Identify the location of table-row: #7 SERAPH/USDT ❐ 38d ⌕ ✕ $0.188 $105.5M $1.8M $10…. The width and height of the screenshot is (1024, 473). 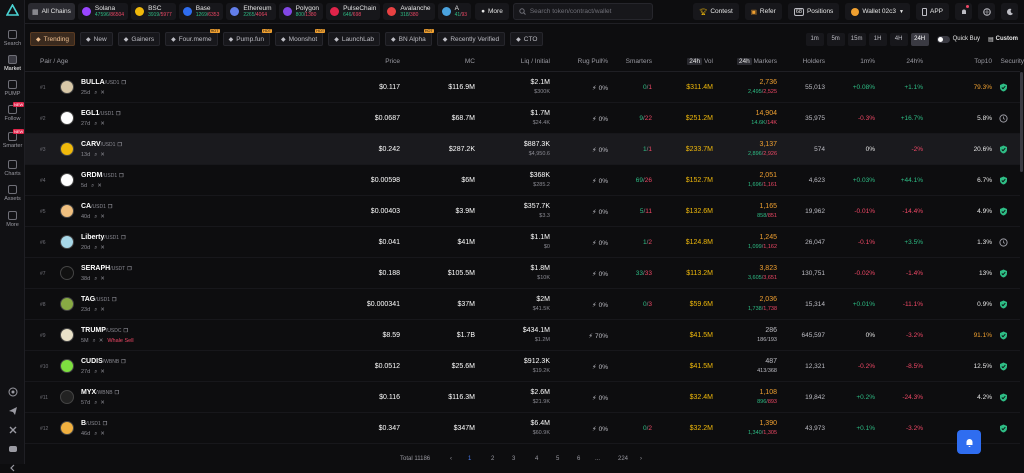
(522, 273).